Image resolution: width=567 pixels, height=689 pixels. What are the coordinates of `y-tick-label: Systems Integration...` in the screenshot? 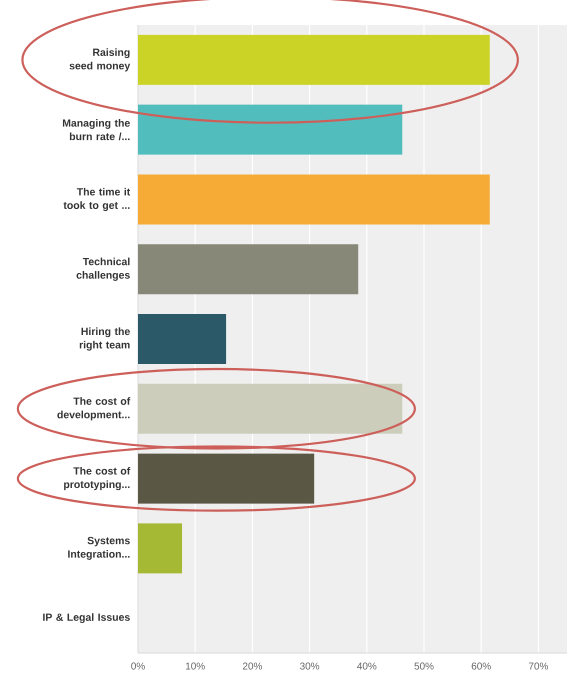 It's located at (99, 548).